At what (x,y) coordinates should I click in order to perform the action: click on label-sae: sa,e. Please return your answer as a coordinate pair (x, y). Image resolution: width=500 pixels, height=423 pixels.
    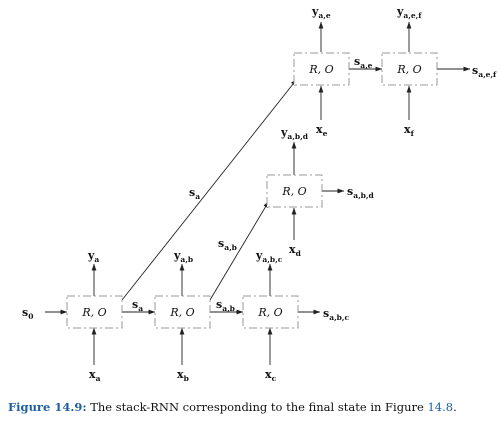
    Looking at the image, I should click on (363, 62).